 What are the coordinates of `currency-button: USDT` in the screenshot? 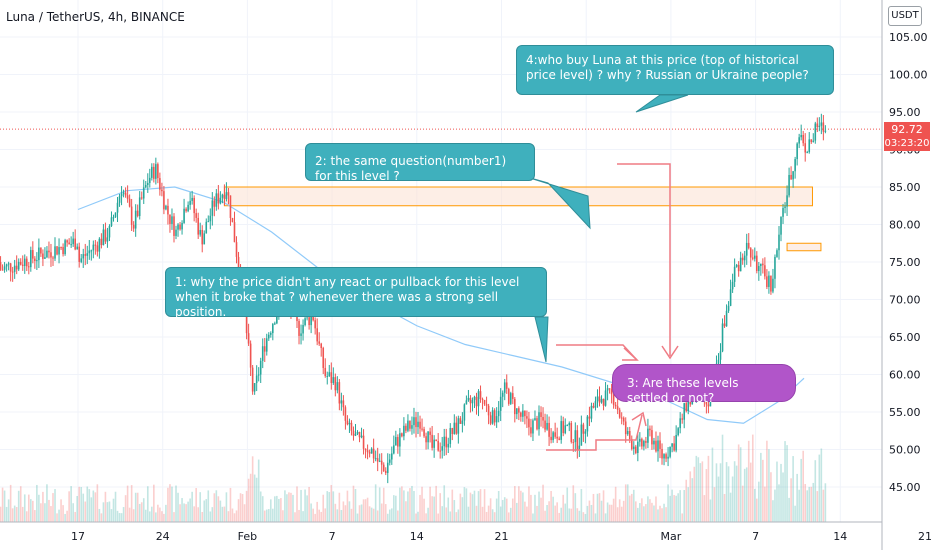 It's located at (905, 16).